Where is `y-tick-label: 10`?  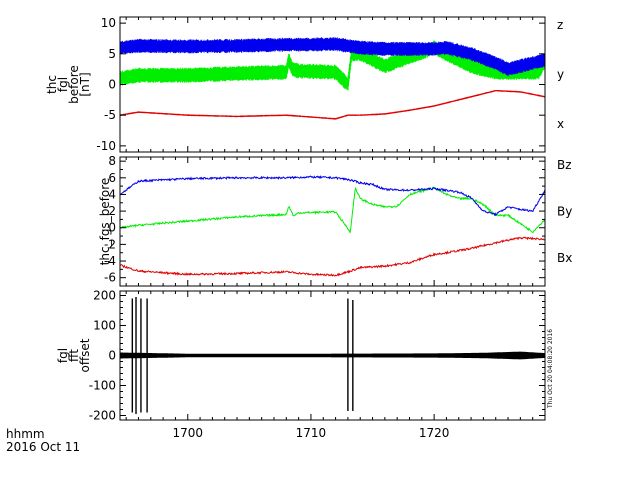
y-tick-label: 10 is located at coordinates (108, 23).